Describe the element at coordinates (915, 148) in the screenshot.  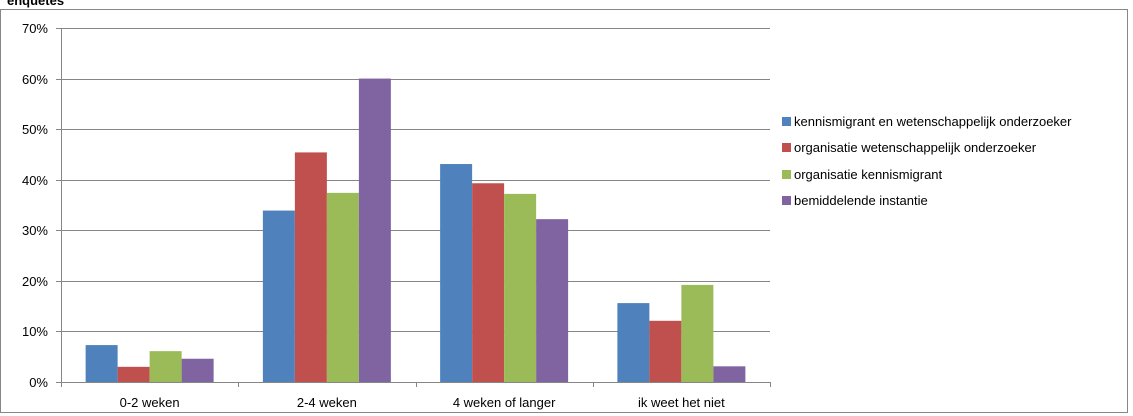
I see `legend-label: organisatie wetenschappelijk onderzoeker` at that location.